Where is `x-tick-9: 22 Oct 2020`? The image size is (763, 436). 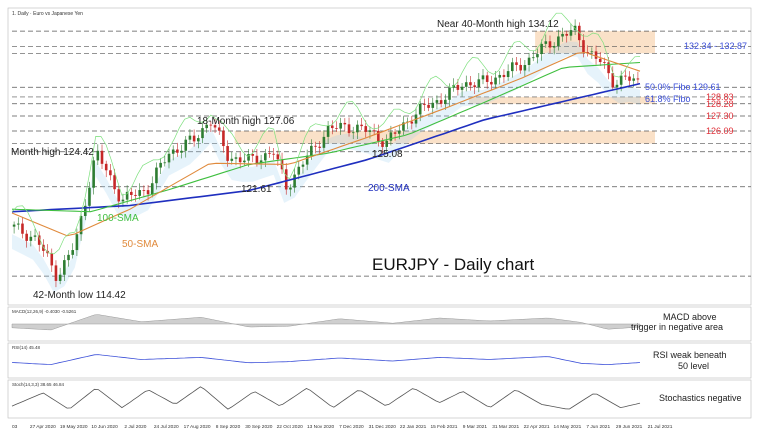
x-tick-9: 22 Oct 2020 is located at coordinates (290, 427).